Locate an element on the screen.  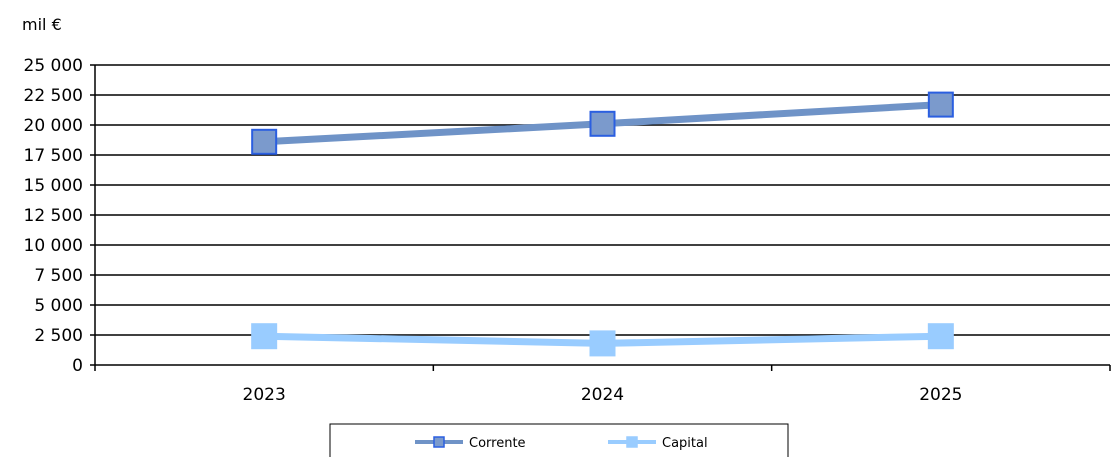
y-tick-label-2: 5 000 is located at coordinates (58, 306).